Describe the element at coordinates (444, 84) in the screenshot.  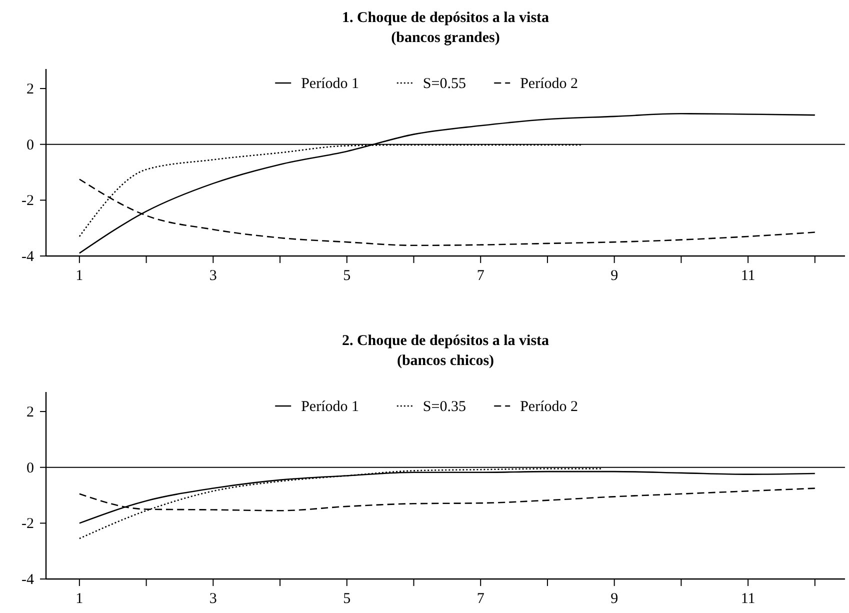
I see `legend-label: S=0.55` at that location.